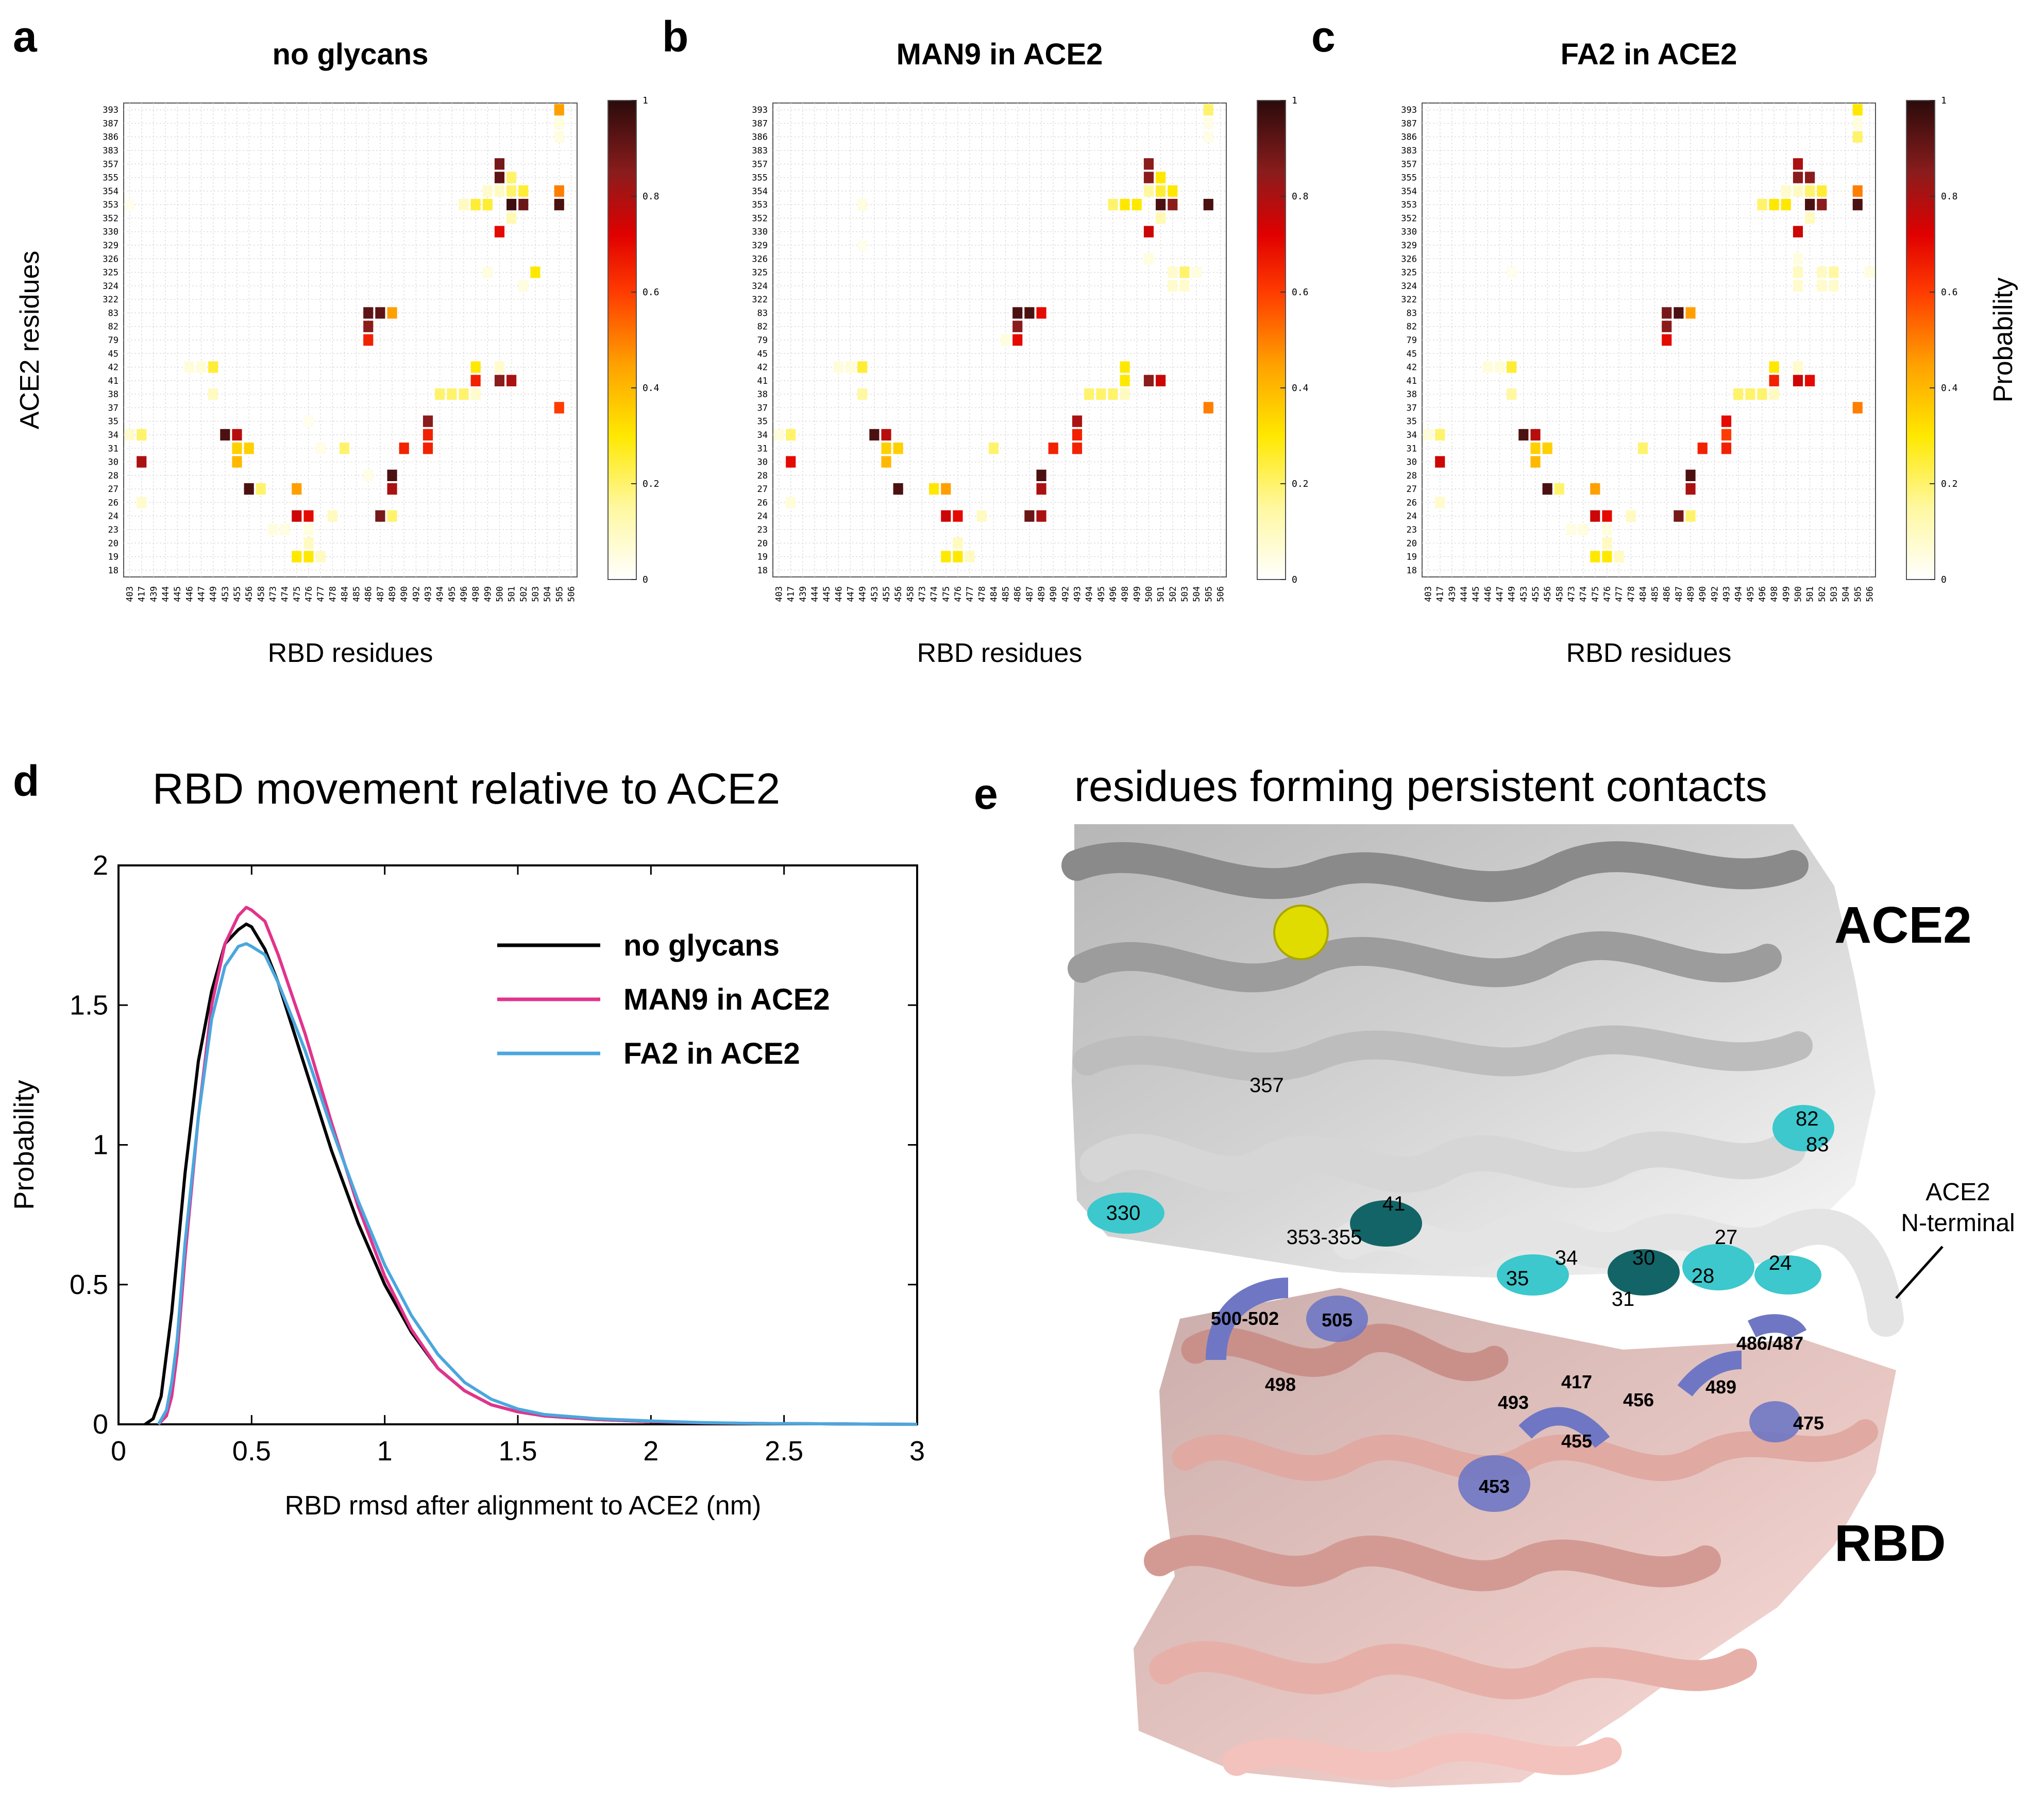 Image resolution: width=2044 pixels, height=1805 pixels. What do you see at coordinates (351, 55) in the screenshot?
I see `heatmap-title-a: no glycans` at bounding box center [351, 55].